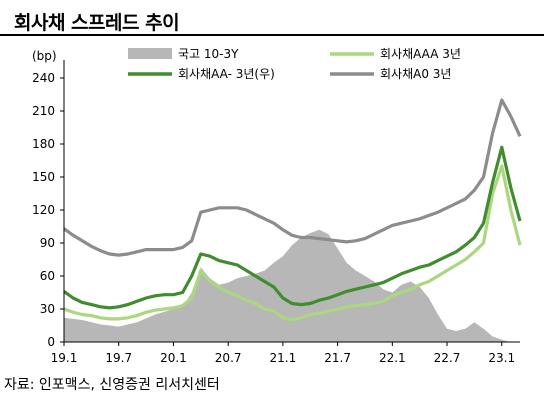 This screenshot has width=544, height=401. What do you see at coordinates (118, 358) in the screenshot?
I see `x-tick-label: 19.7` at bounding box center [118, 358].